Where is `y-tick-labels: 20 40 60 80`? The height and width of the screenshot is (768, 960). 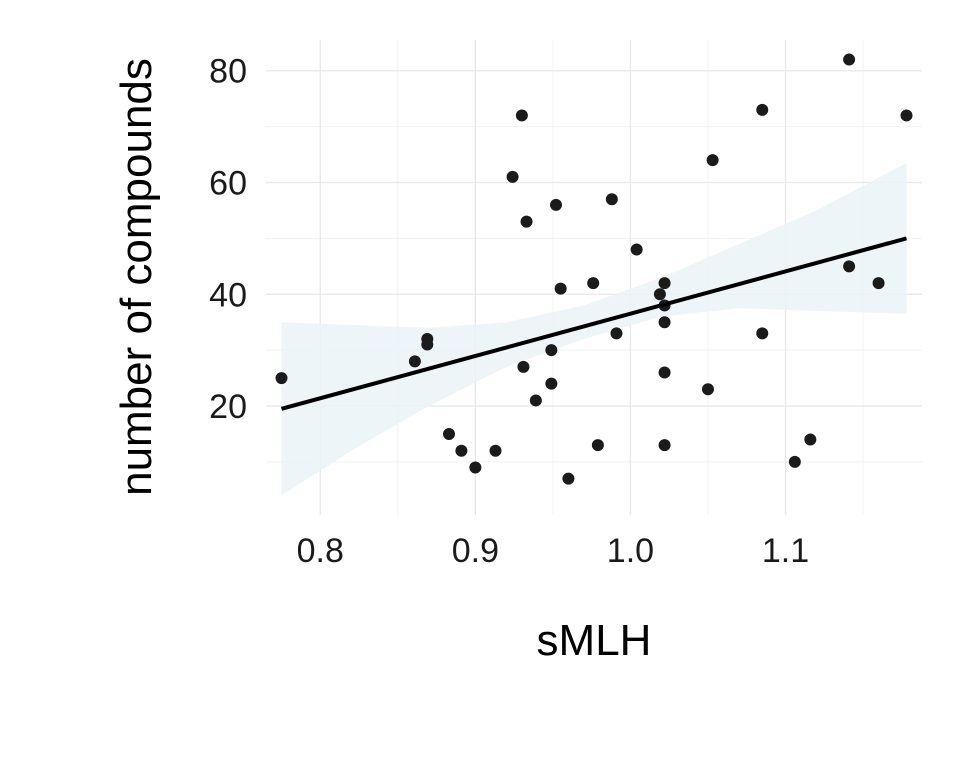 y-tick-labels: 20 40 60 80 is located at coordinates (228, 239).